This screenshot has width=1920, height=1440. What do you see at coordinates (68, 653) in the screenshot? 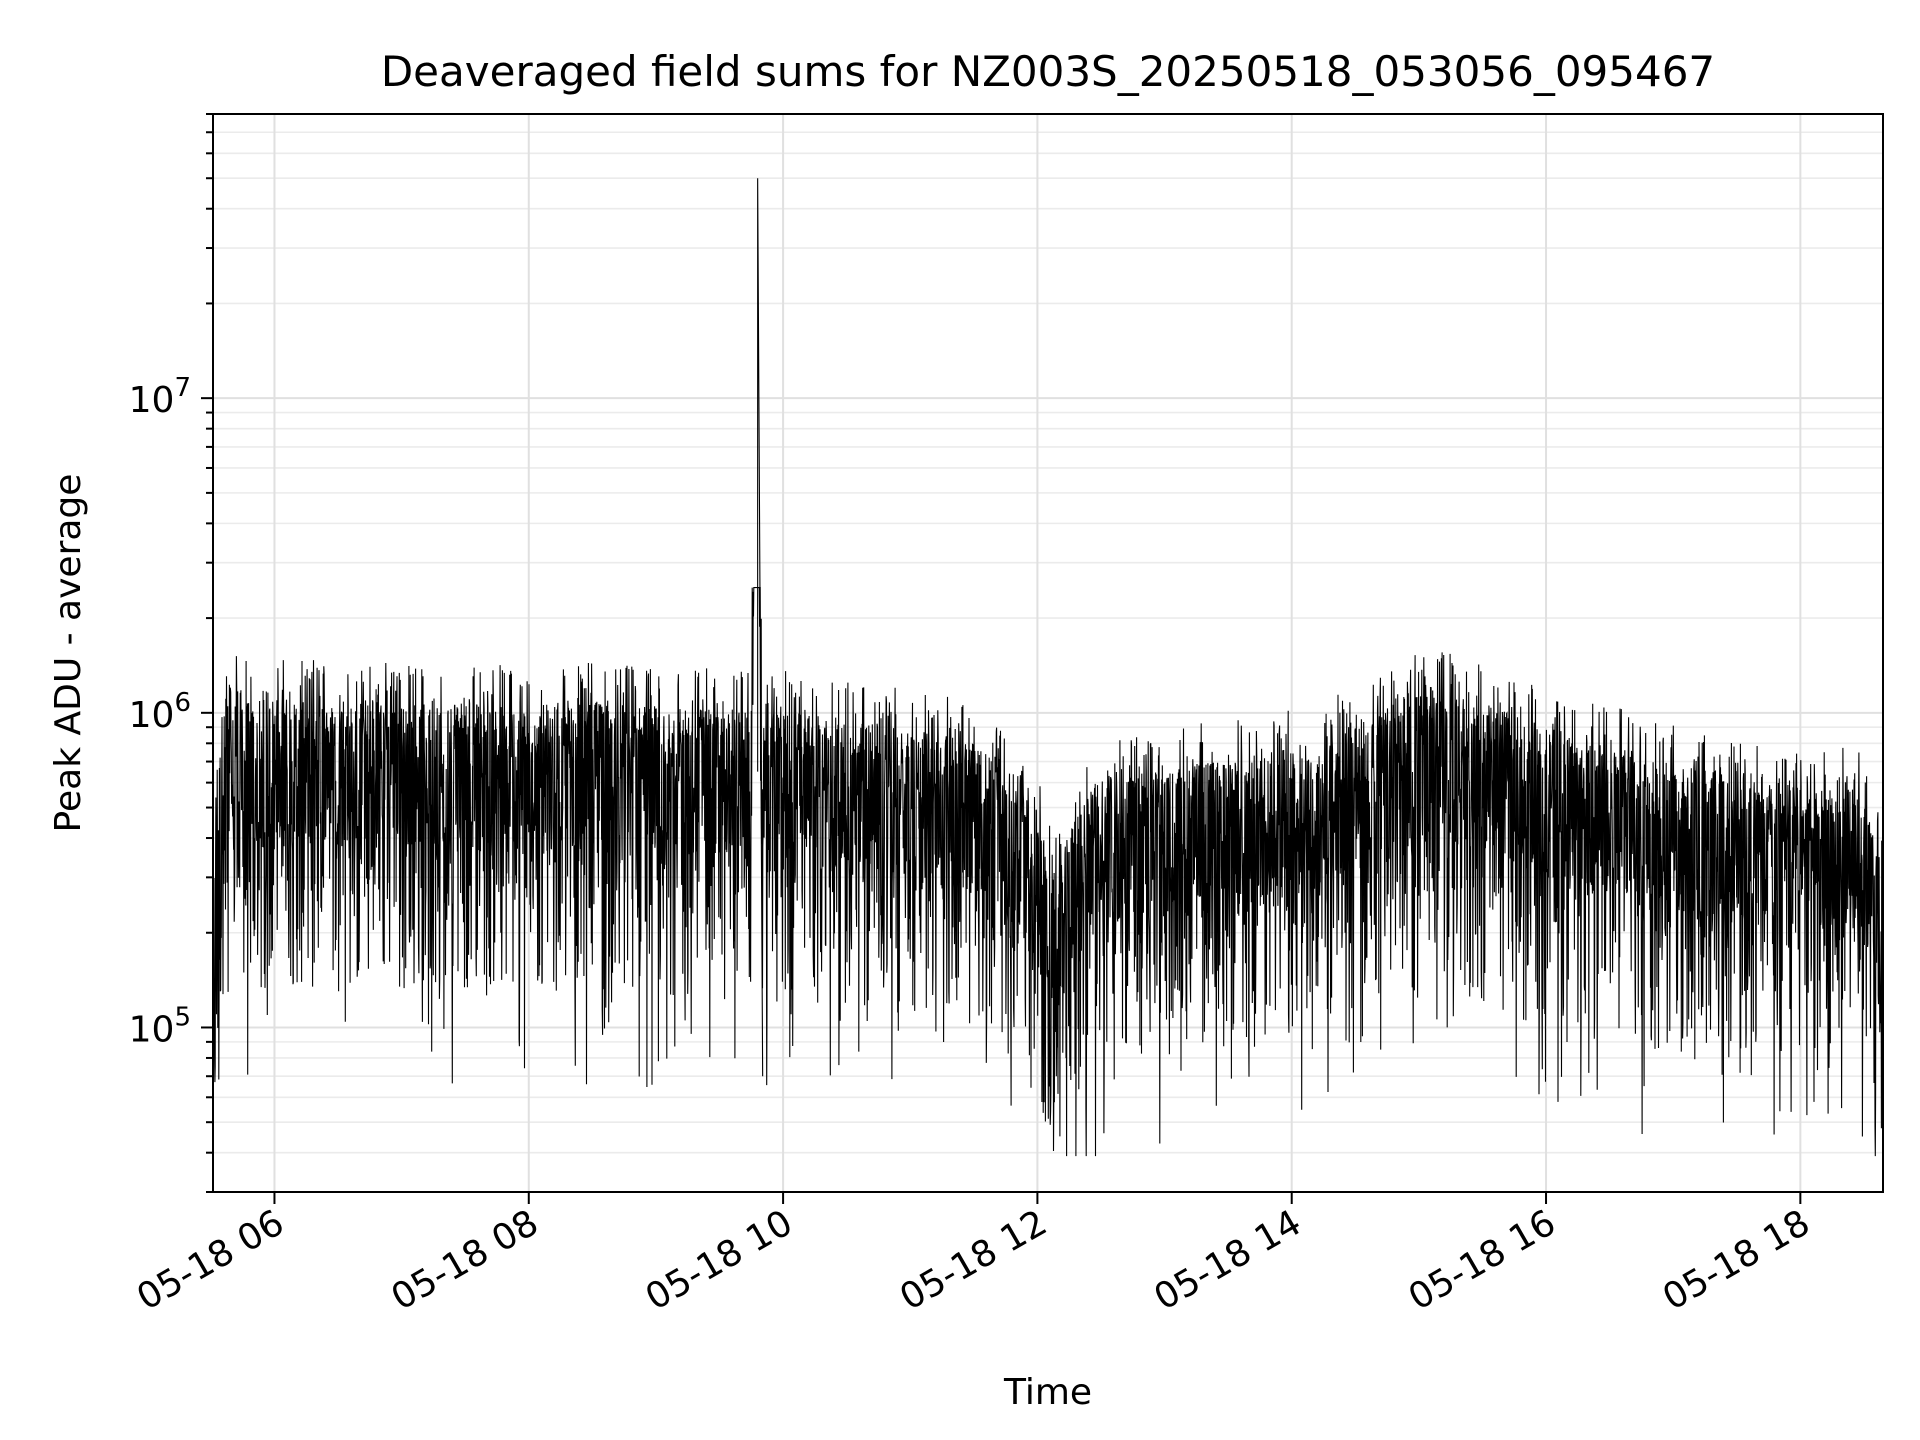
I see `y-axis-label: Peak ADU - average` at bounding box center [68, 653].